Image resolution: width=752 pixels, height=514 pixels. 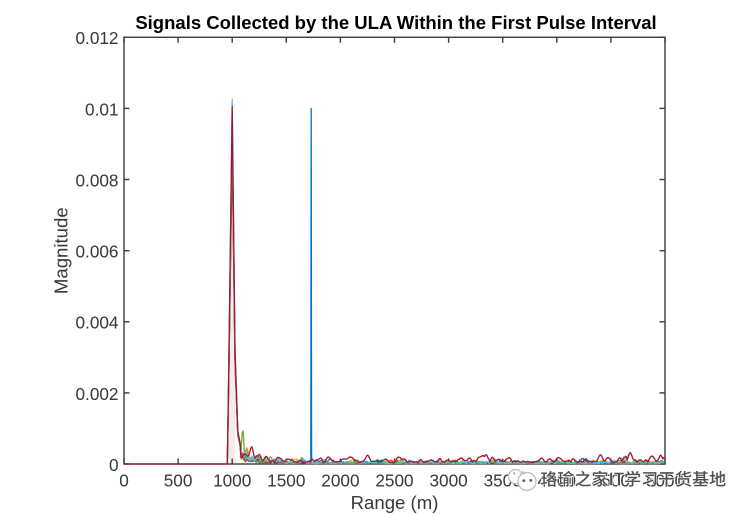 What do you see at coordinates (96, 252) in the screenshot?
I see `svg-text: 0.006` at bounding box center [96, 252].